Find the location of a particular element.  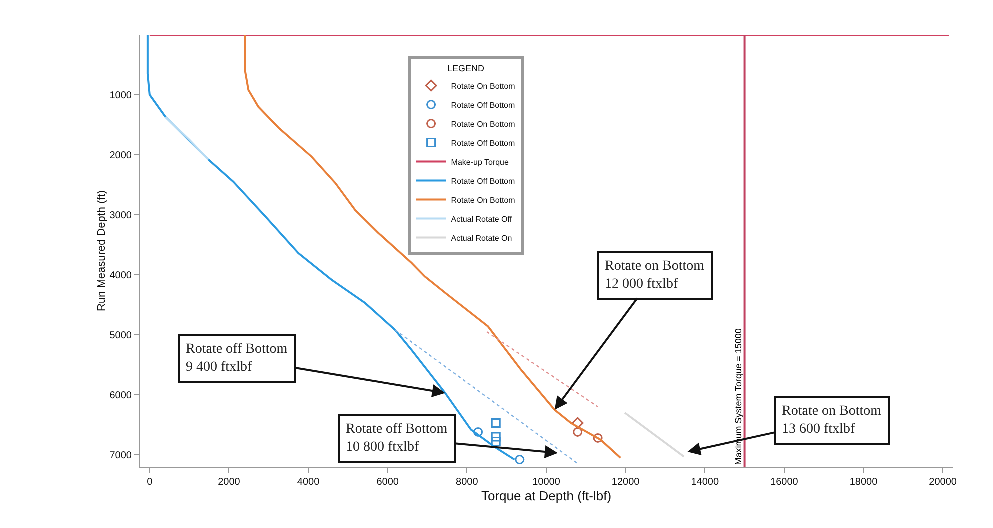

y-tick-label: 1000 is located at coordinates (121, 96).